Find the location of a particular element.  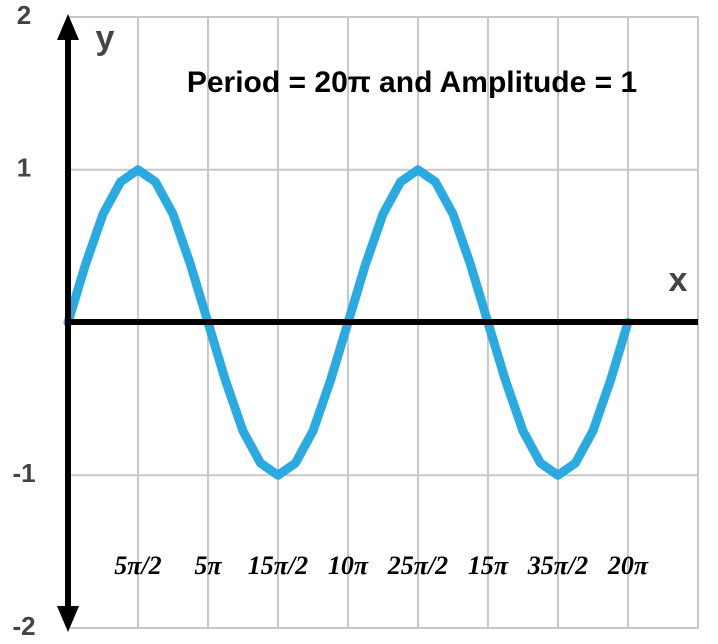

x-tick-label: 10π is located at coordinates (348, 565).